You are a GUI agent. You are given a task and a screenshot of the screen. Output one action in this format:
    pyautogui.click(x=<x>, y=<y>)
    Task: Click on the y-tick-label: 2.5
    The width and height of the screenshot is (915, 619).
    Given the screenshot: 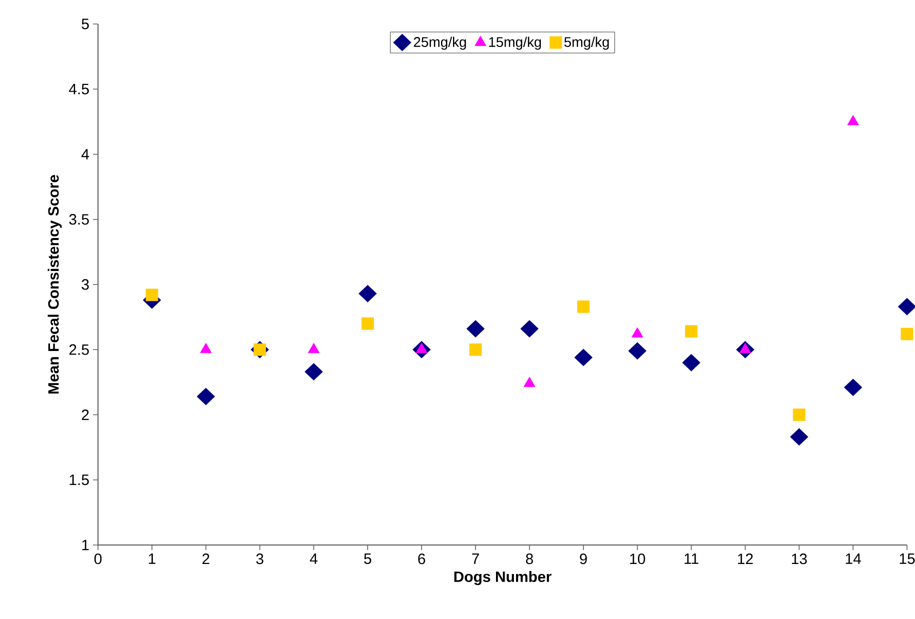 What is the action you would take?
    pyautogui.click(x=79, y=349)
    